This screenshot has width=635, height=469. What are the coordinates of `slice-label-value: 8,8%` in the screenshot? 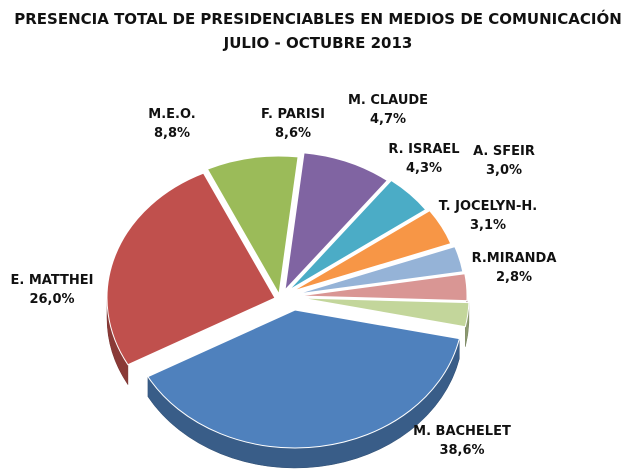 It's located at (172, 133).